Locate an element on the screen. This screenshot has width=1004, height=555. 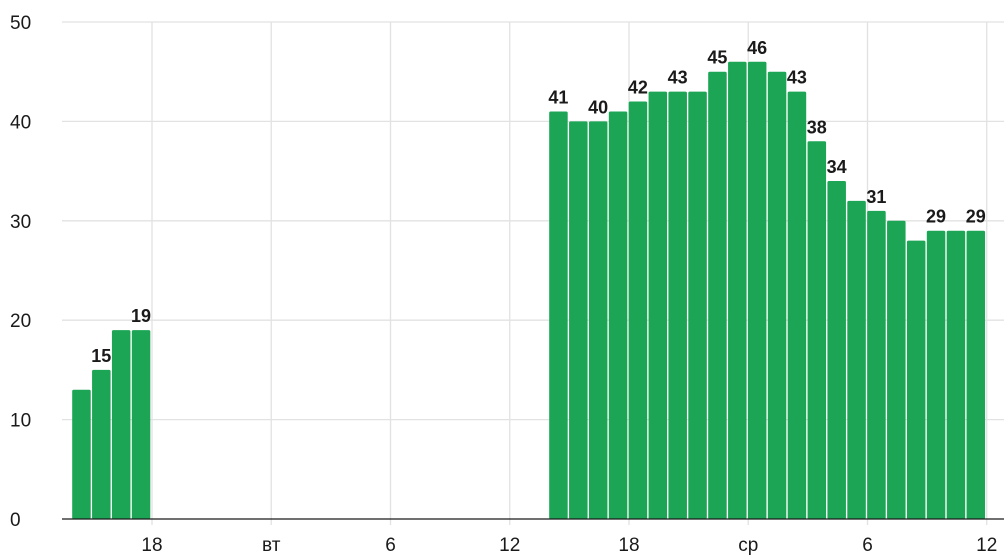
data-label: 42 is located at coordinates (638, 88).